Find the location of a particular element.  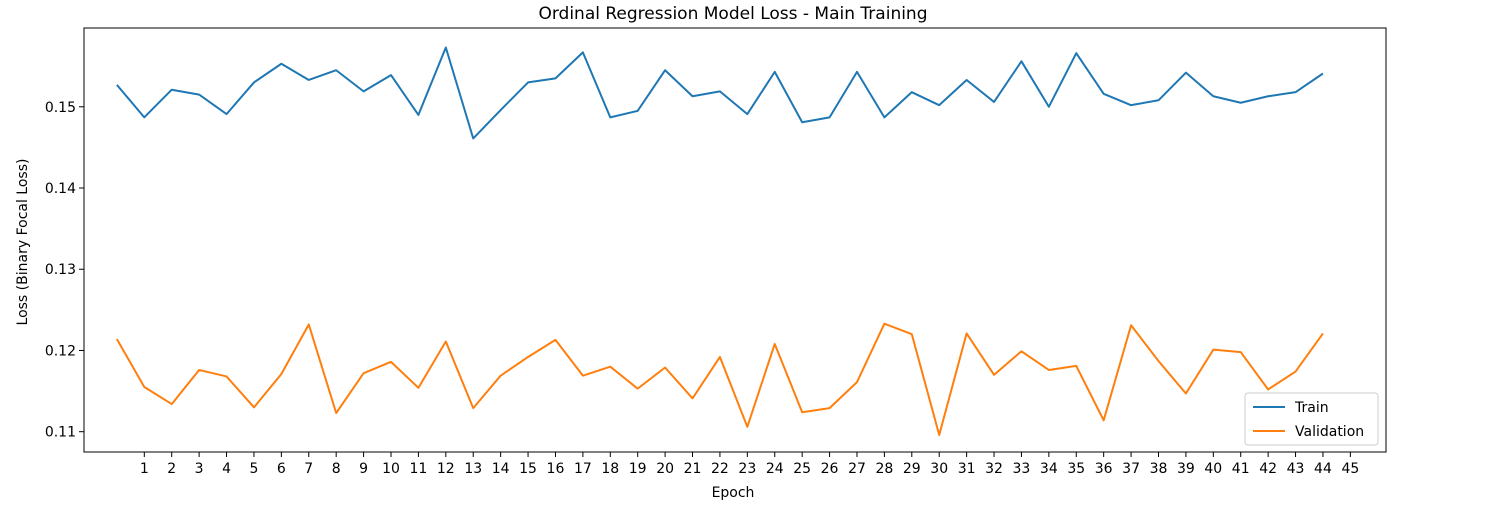

y-axis: 0.11 0.12 0.13 0.14 0.15 is located at coordinates (64, 270).